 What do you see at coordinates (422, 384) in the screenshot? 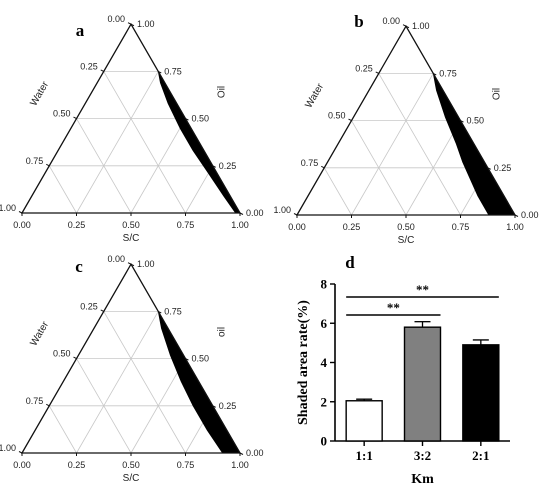
I see `bar-3:2` at bounding box center [422, 384].